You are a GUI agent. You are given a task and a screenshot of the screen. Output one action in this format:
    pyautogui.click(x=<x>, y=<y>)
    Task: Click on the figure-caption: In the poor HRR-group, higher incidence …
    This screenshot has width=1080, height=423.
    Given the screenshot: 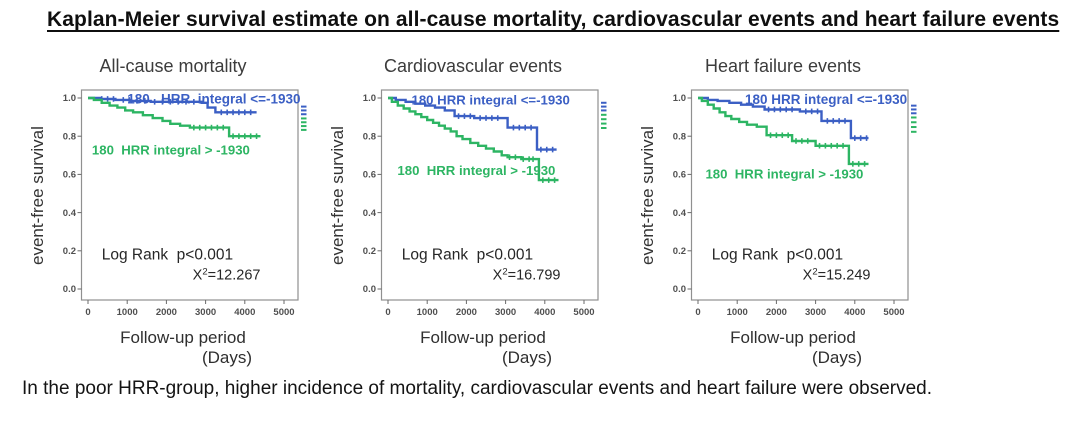 What is the action you would take?
    pyautogui.click(x=477, y=388)
    